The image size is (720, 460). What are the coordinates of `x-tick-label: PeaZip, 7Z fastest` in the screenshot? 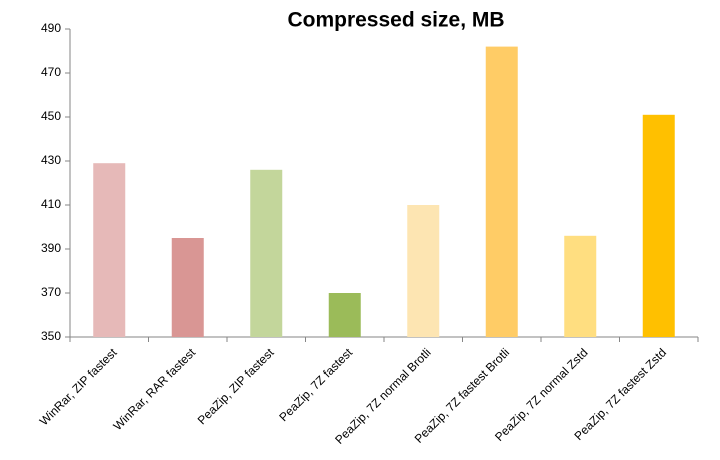 It's located at (315, 384).